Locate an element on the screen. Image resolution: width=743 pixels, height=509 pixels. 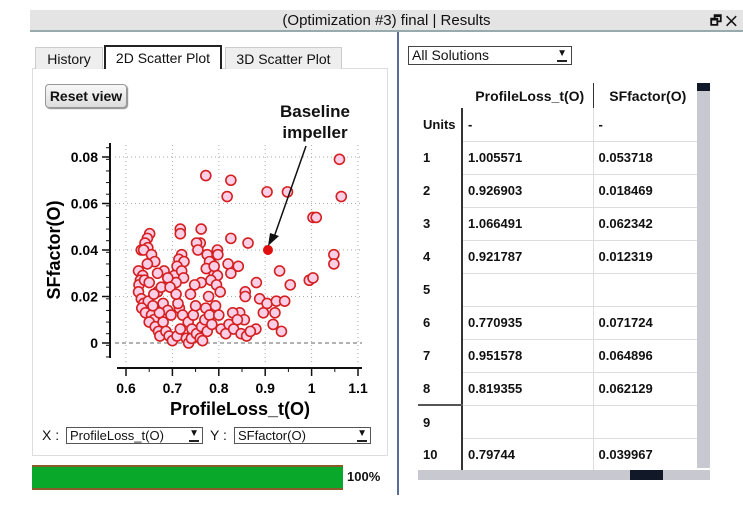
pane-divider is located at coordinates (398, 263).